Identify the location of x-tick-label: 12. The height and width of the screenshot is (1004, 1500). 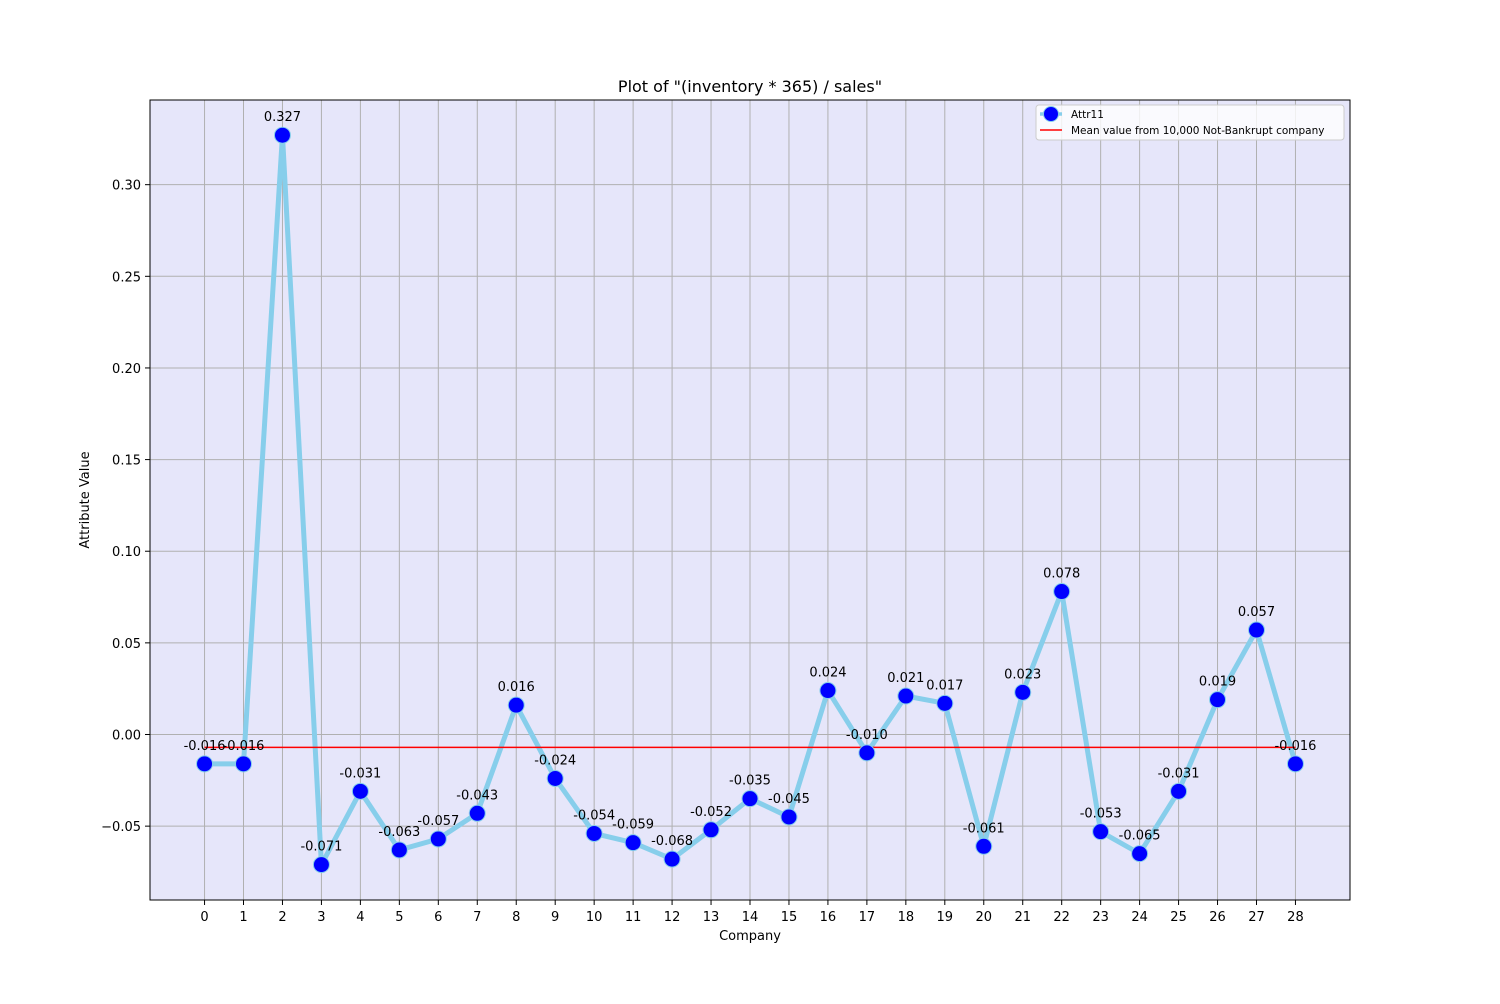
(672, 917).